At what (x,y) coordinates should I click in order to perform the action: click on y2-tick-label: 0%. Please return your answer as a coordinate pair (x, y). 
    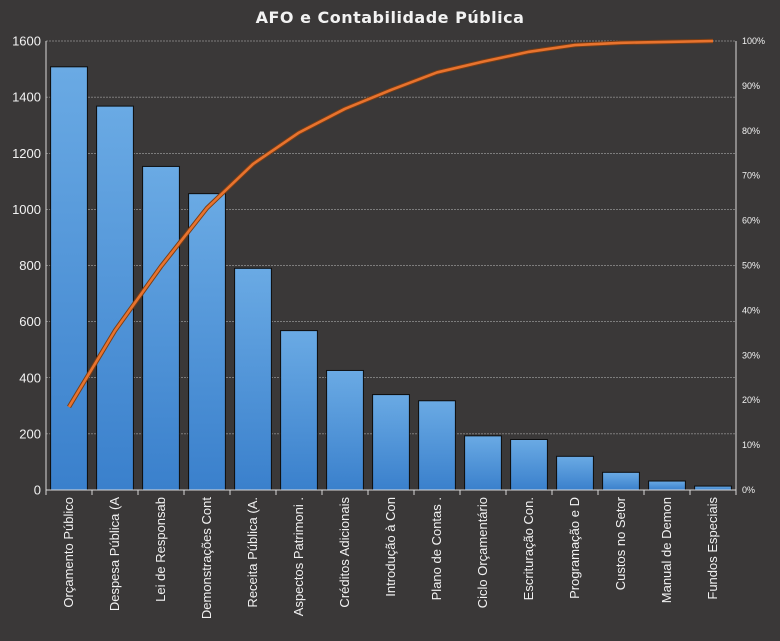
    Looking at the image, I should click on (748, 490).